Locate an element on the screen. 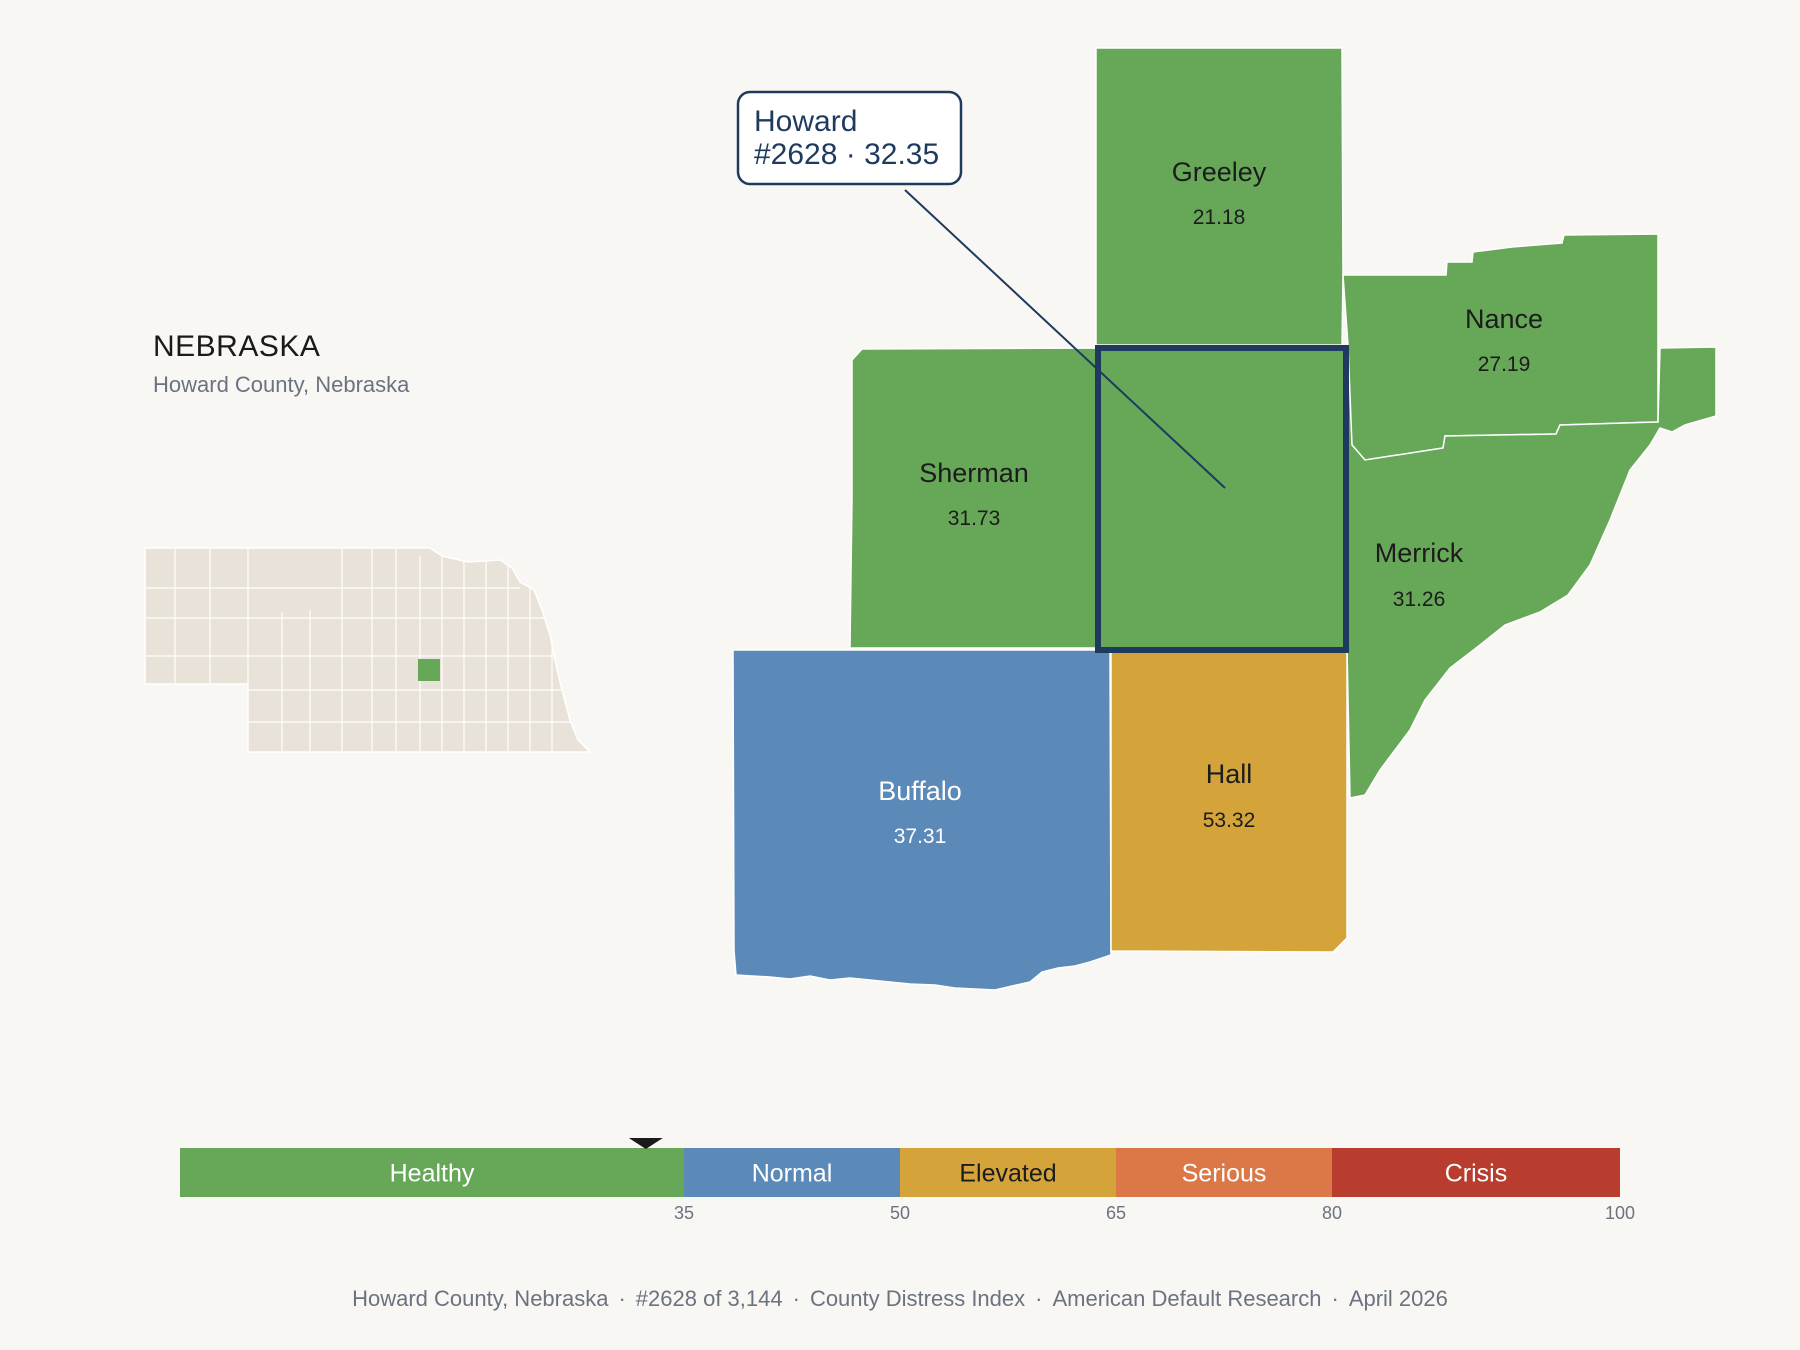 Image resolution: width=1800 pixels, height=1350 pixels. scale-segment-healthy is located at coordinates (432, 1172).